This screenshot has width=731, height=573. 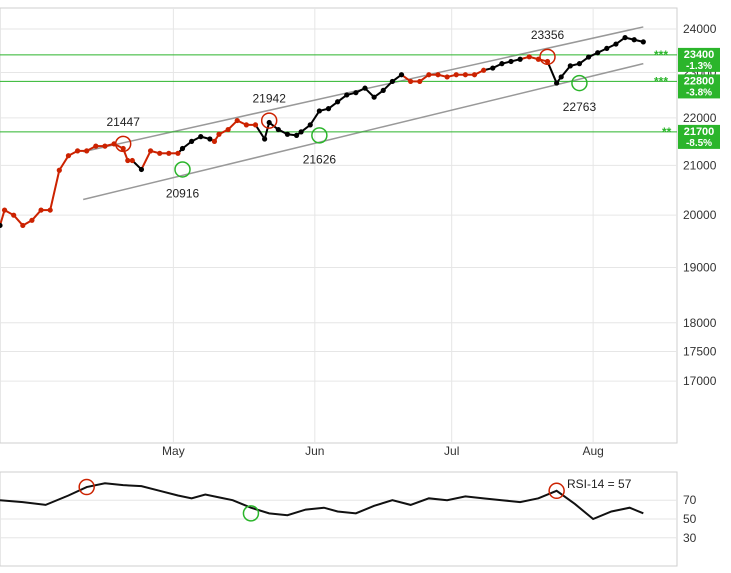 What do you see at coordinates (320, 159) in the screenshot?
I see `price-annotation: 21626` at bounding box center [320, 159].